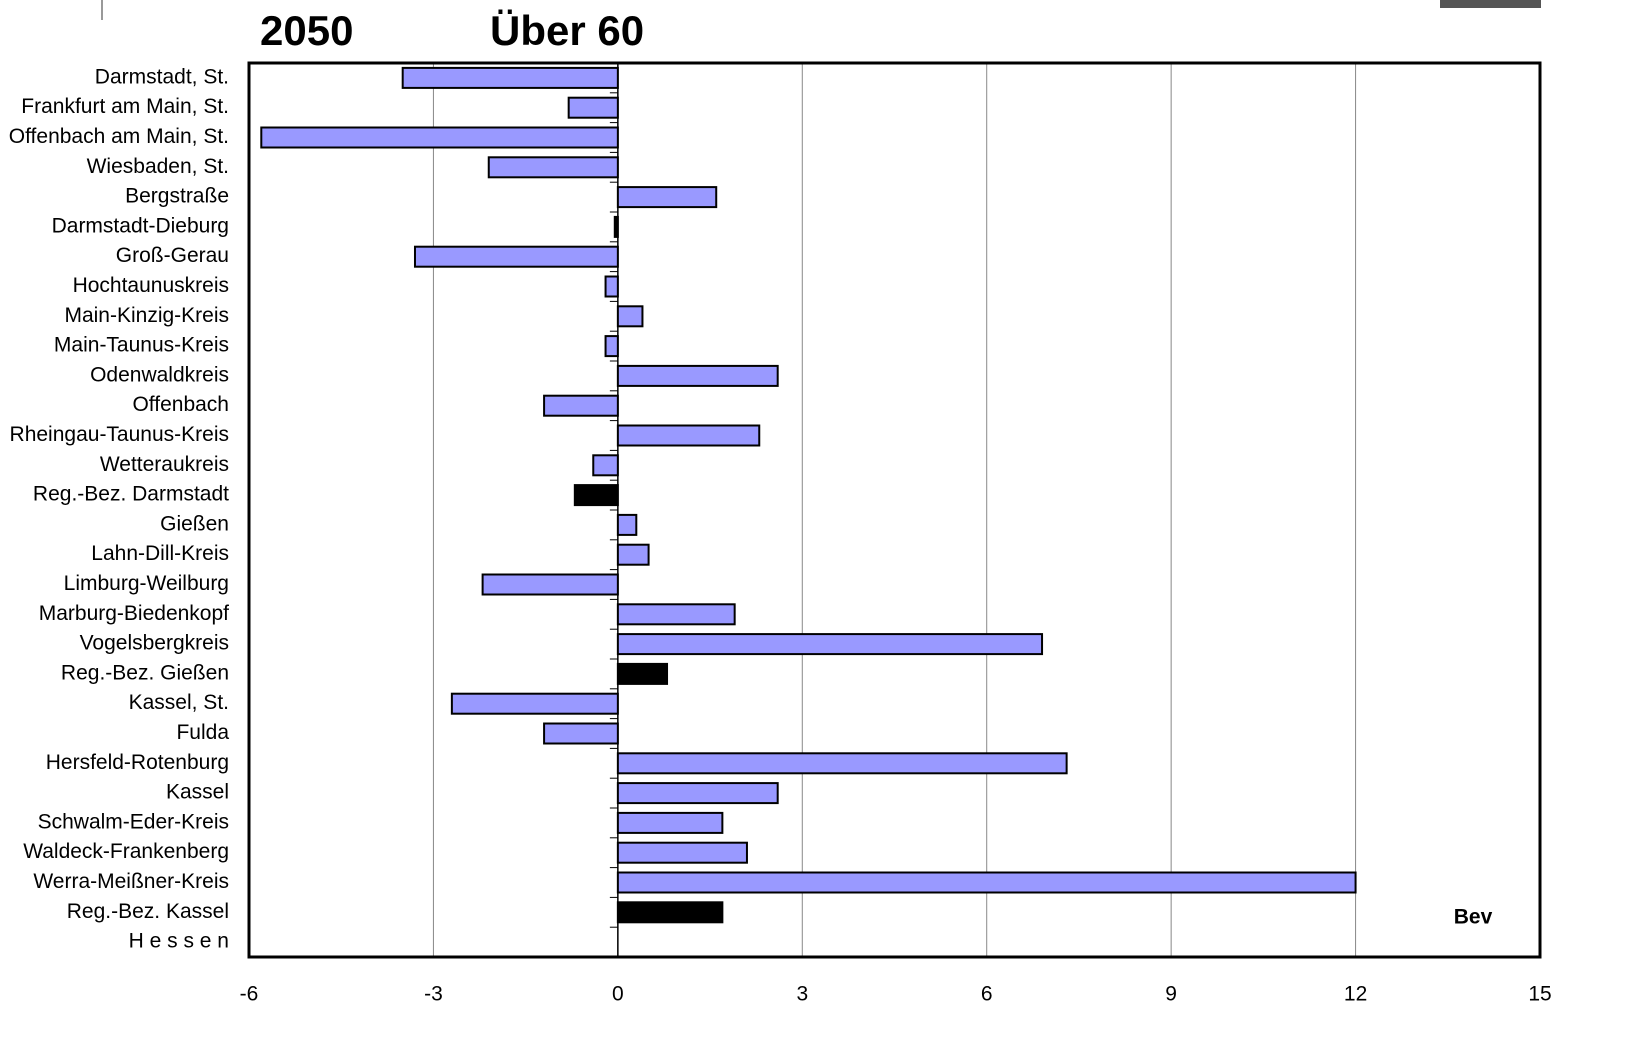  Describe the element at coordinates (433, 994) in the screenshot. I see `x-tick-label: -3` at that location.